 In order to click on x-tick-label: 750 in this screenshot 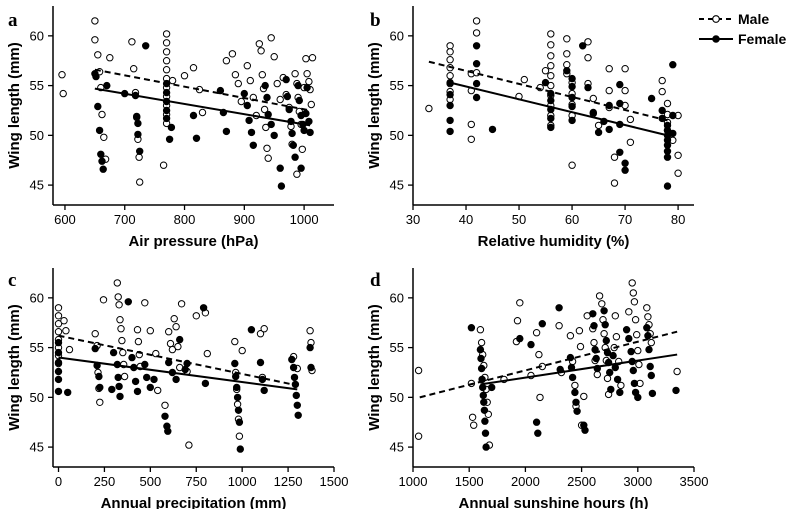, I will do `click(196, 481)`.